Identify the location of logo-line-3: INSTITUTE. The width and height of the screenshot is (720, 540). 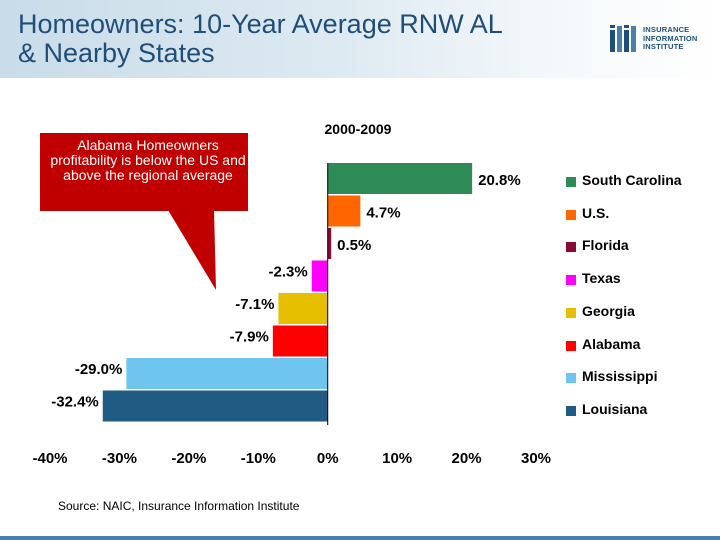
(663, 46).